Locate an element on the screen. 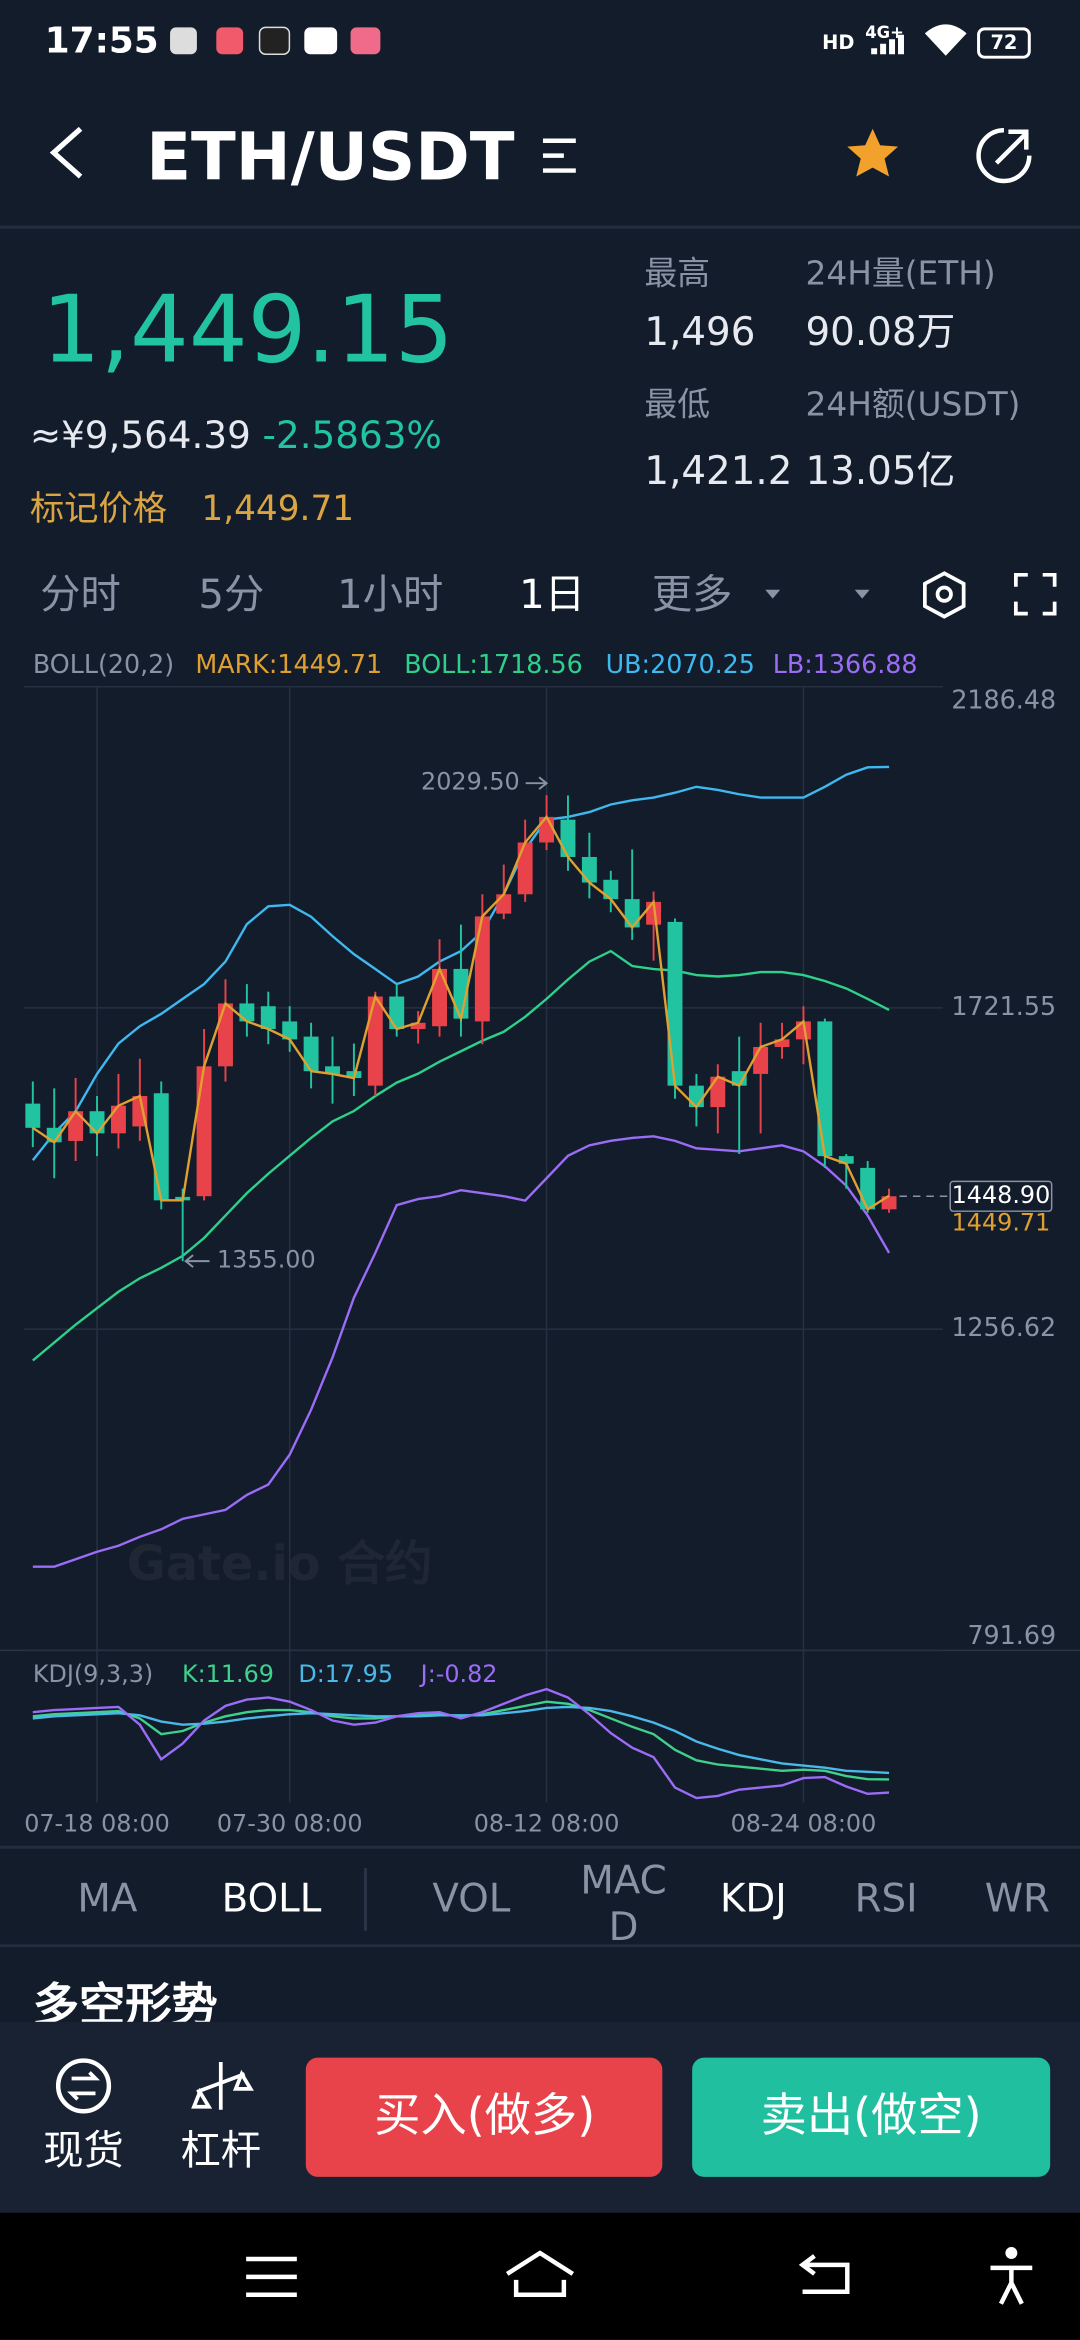 The width and height of the screenshot is (1080, 2340). nav-home is located at coordinates (540, 2273).